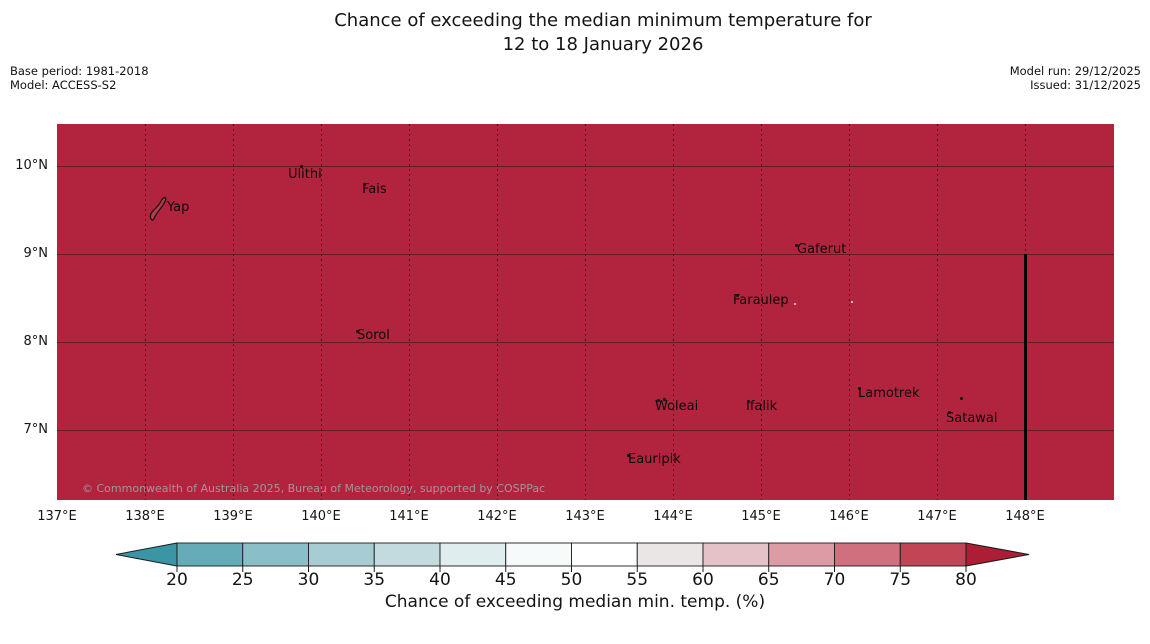  Describe the element at coordinates (585, 516) in the screenshot. I see `lon-tick-label: 143°E` at that location.